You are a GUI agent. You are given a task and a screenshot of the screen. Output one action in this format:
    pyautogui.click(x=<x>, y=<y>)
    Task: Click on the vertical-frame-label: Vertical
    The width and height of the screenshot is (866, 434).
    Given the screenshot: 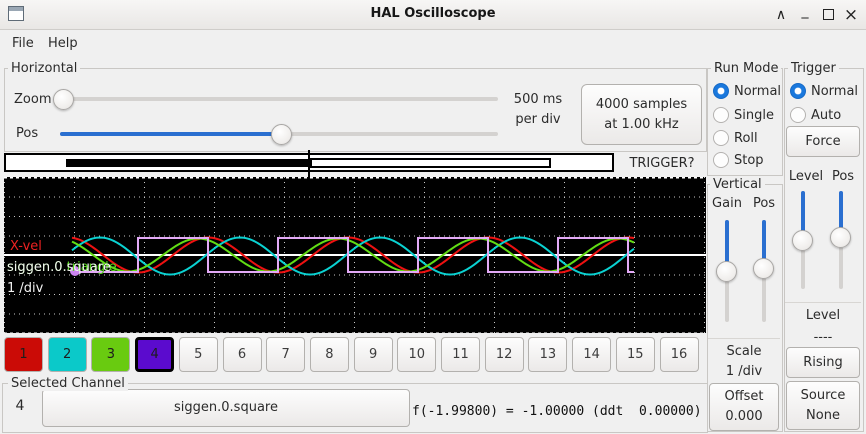 What is the action you would take?
    pyautogui.click(x=737, y=184)
    